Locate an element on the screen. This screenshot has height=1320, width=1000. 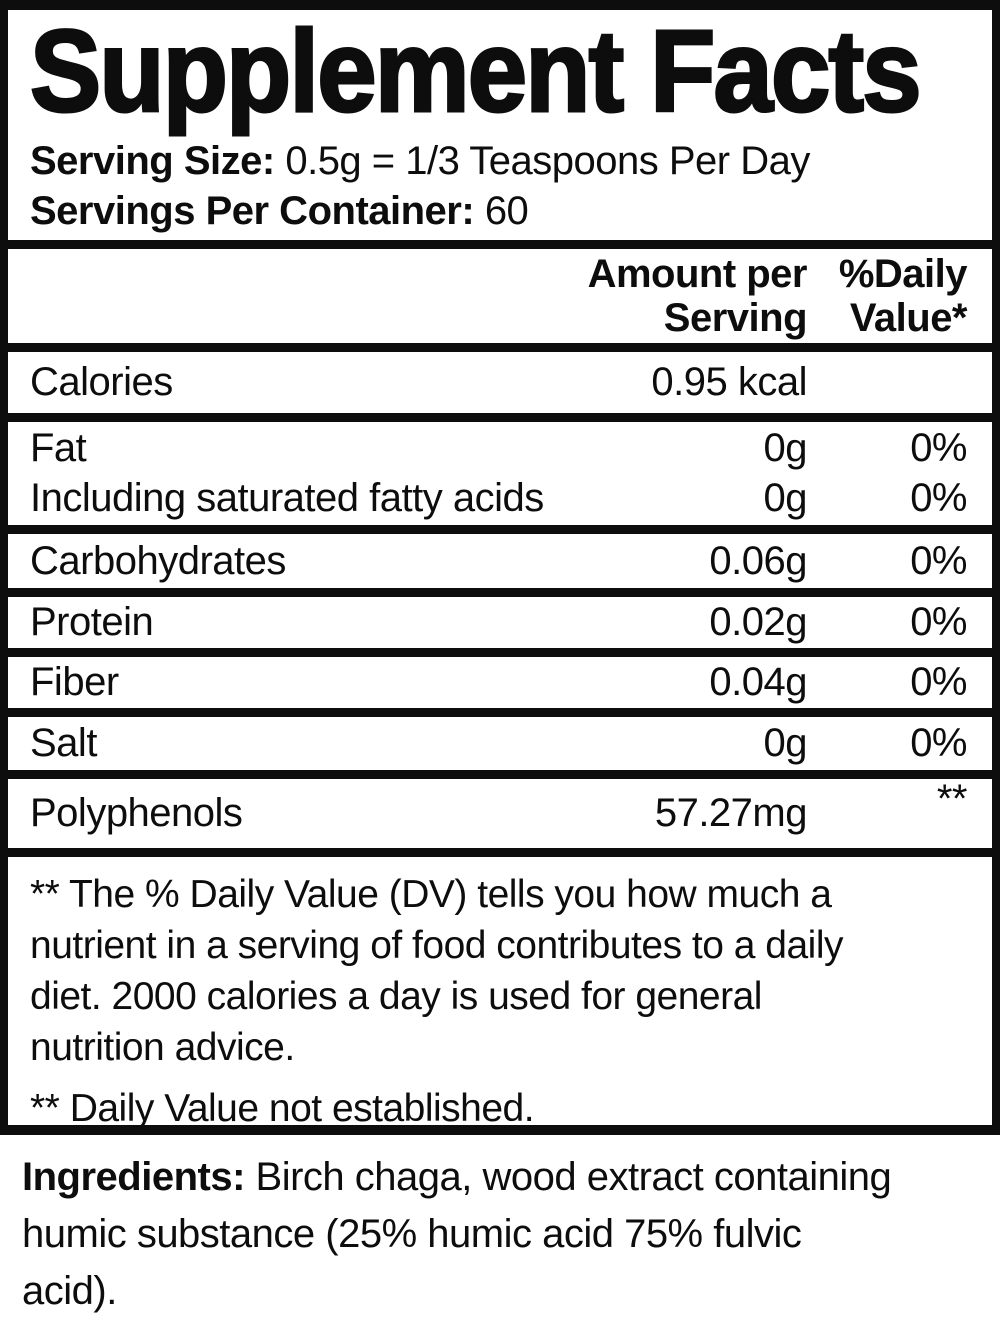
nutrient-name: Polyphenols is located at coordinates (136, 813).